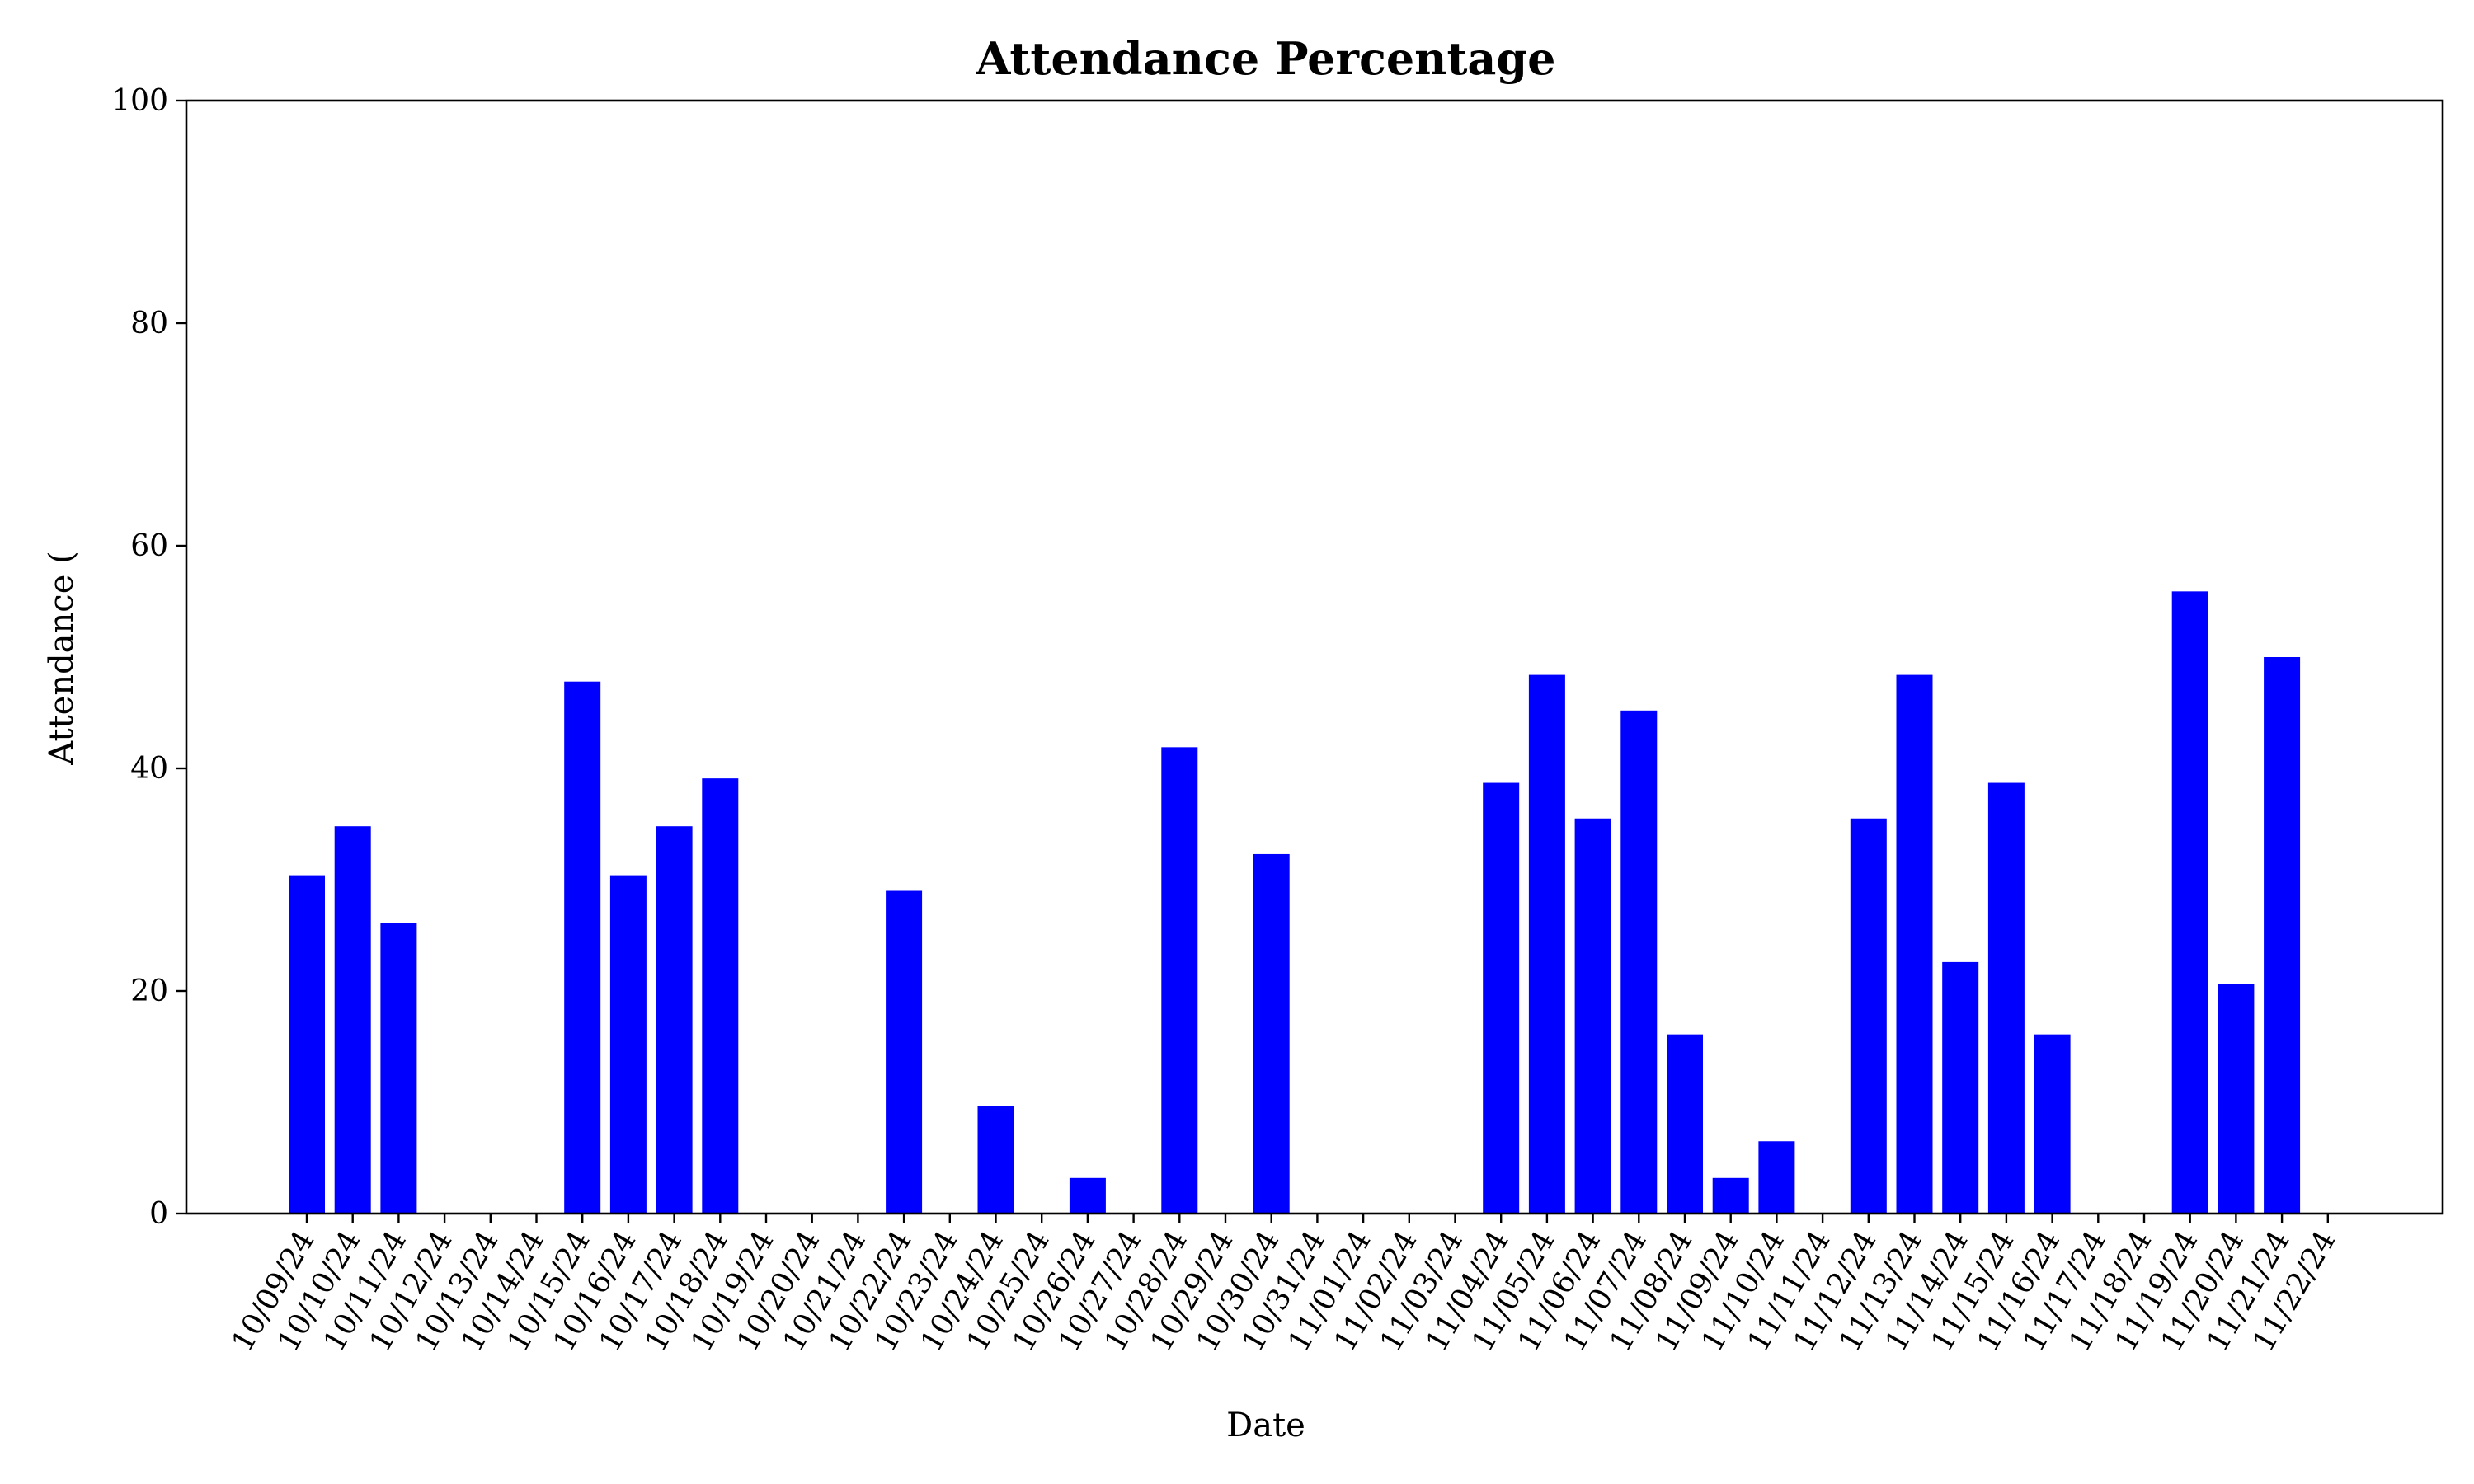  What do you see at coordinates (1265, 1425) in the screenshot?
I see `x-axis-label: Date` at bounding box center [1265, 1425].